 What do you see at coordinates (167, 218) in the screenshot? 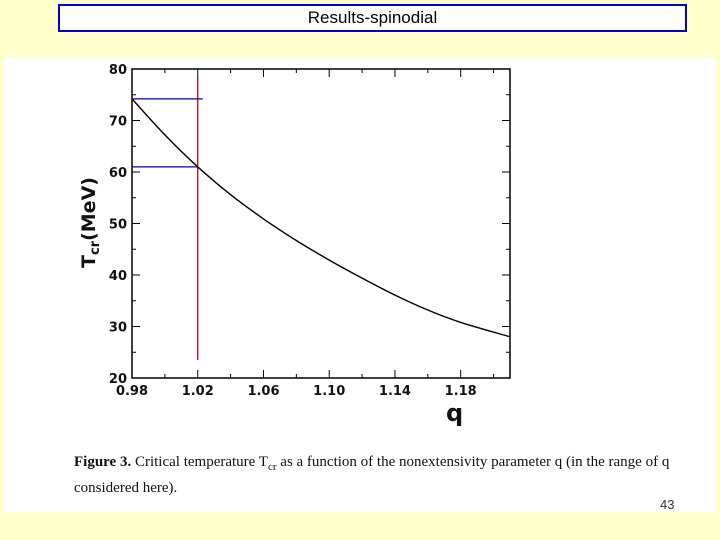
I see `annotation-lines` at bounding box center [167, 218].